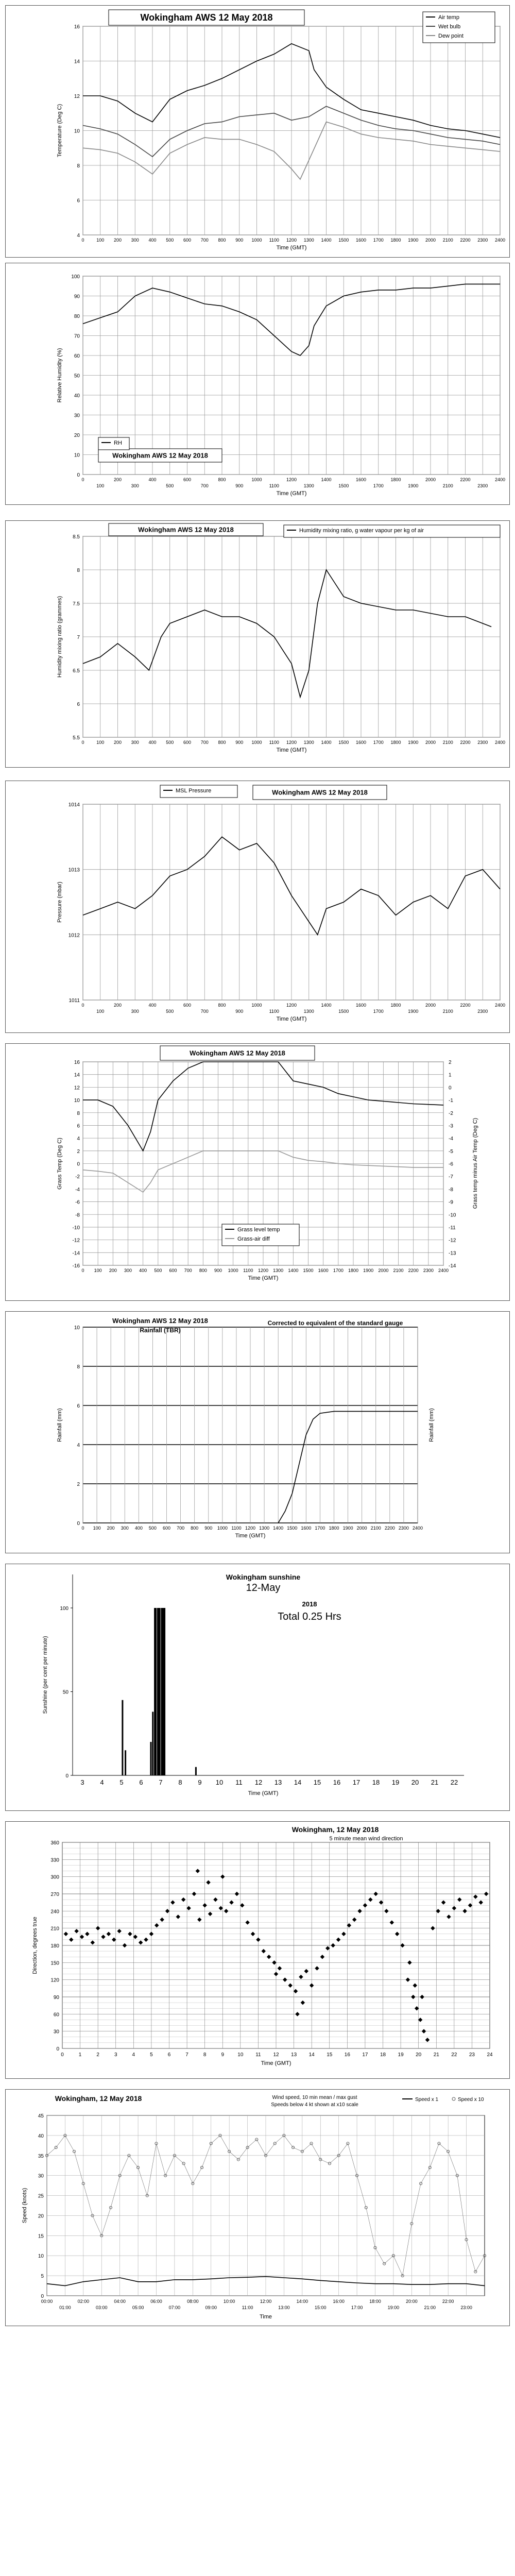  What do you see at coordinates (76, 1266) in the screenshot?
I see `y-tick-label: -16` at bounding box center [76, 1266].